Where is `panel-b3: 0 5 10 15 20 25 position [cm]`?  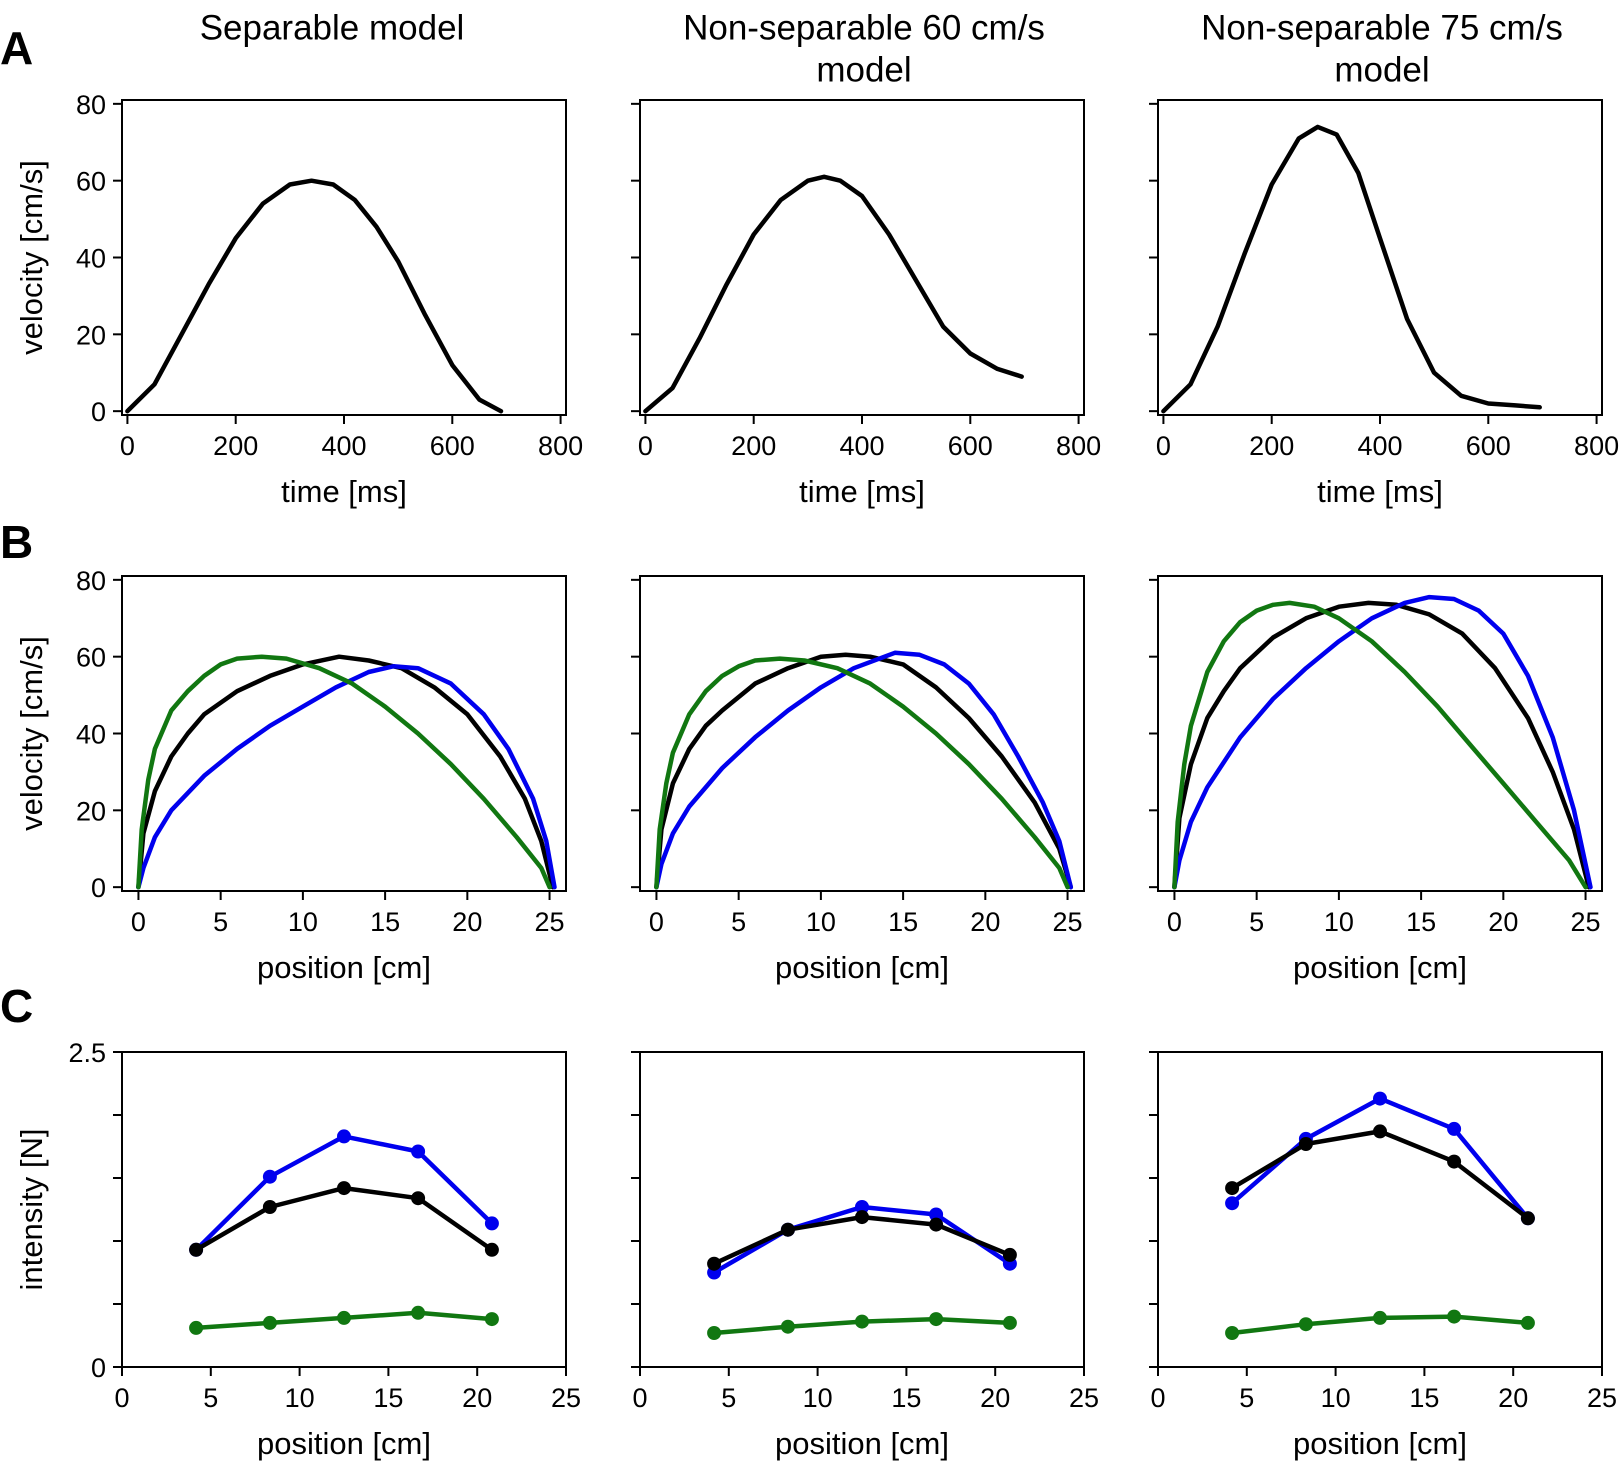 panel-b3: 0 5 10 15 20 25 position [cm] is located at coordinates (1376, 780).